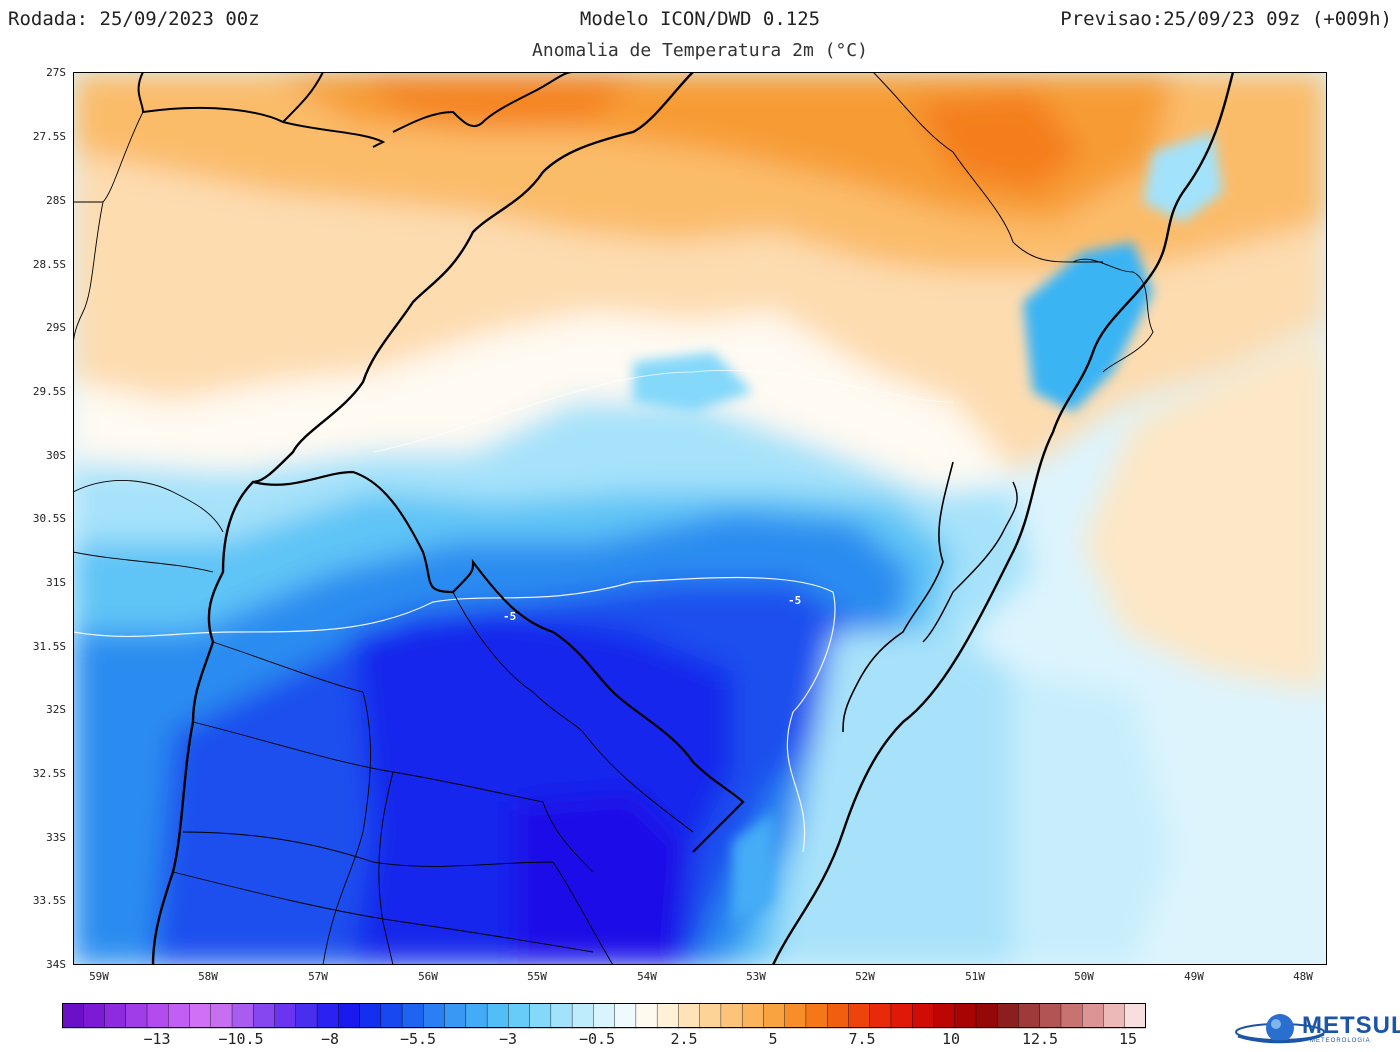 This screenshot has height=1052, width=1400. What do you see at coordinates (56, 582) in the screenshot?
I see `lat-label: 31S` at bounding box center [56, 582].